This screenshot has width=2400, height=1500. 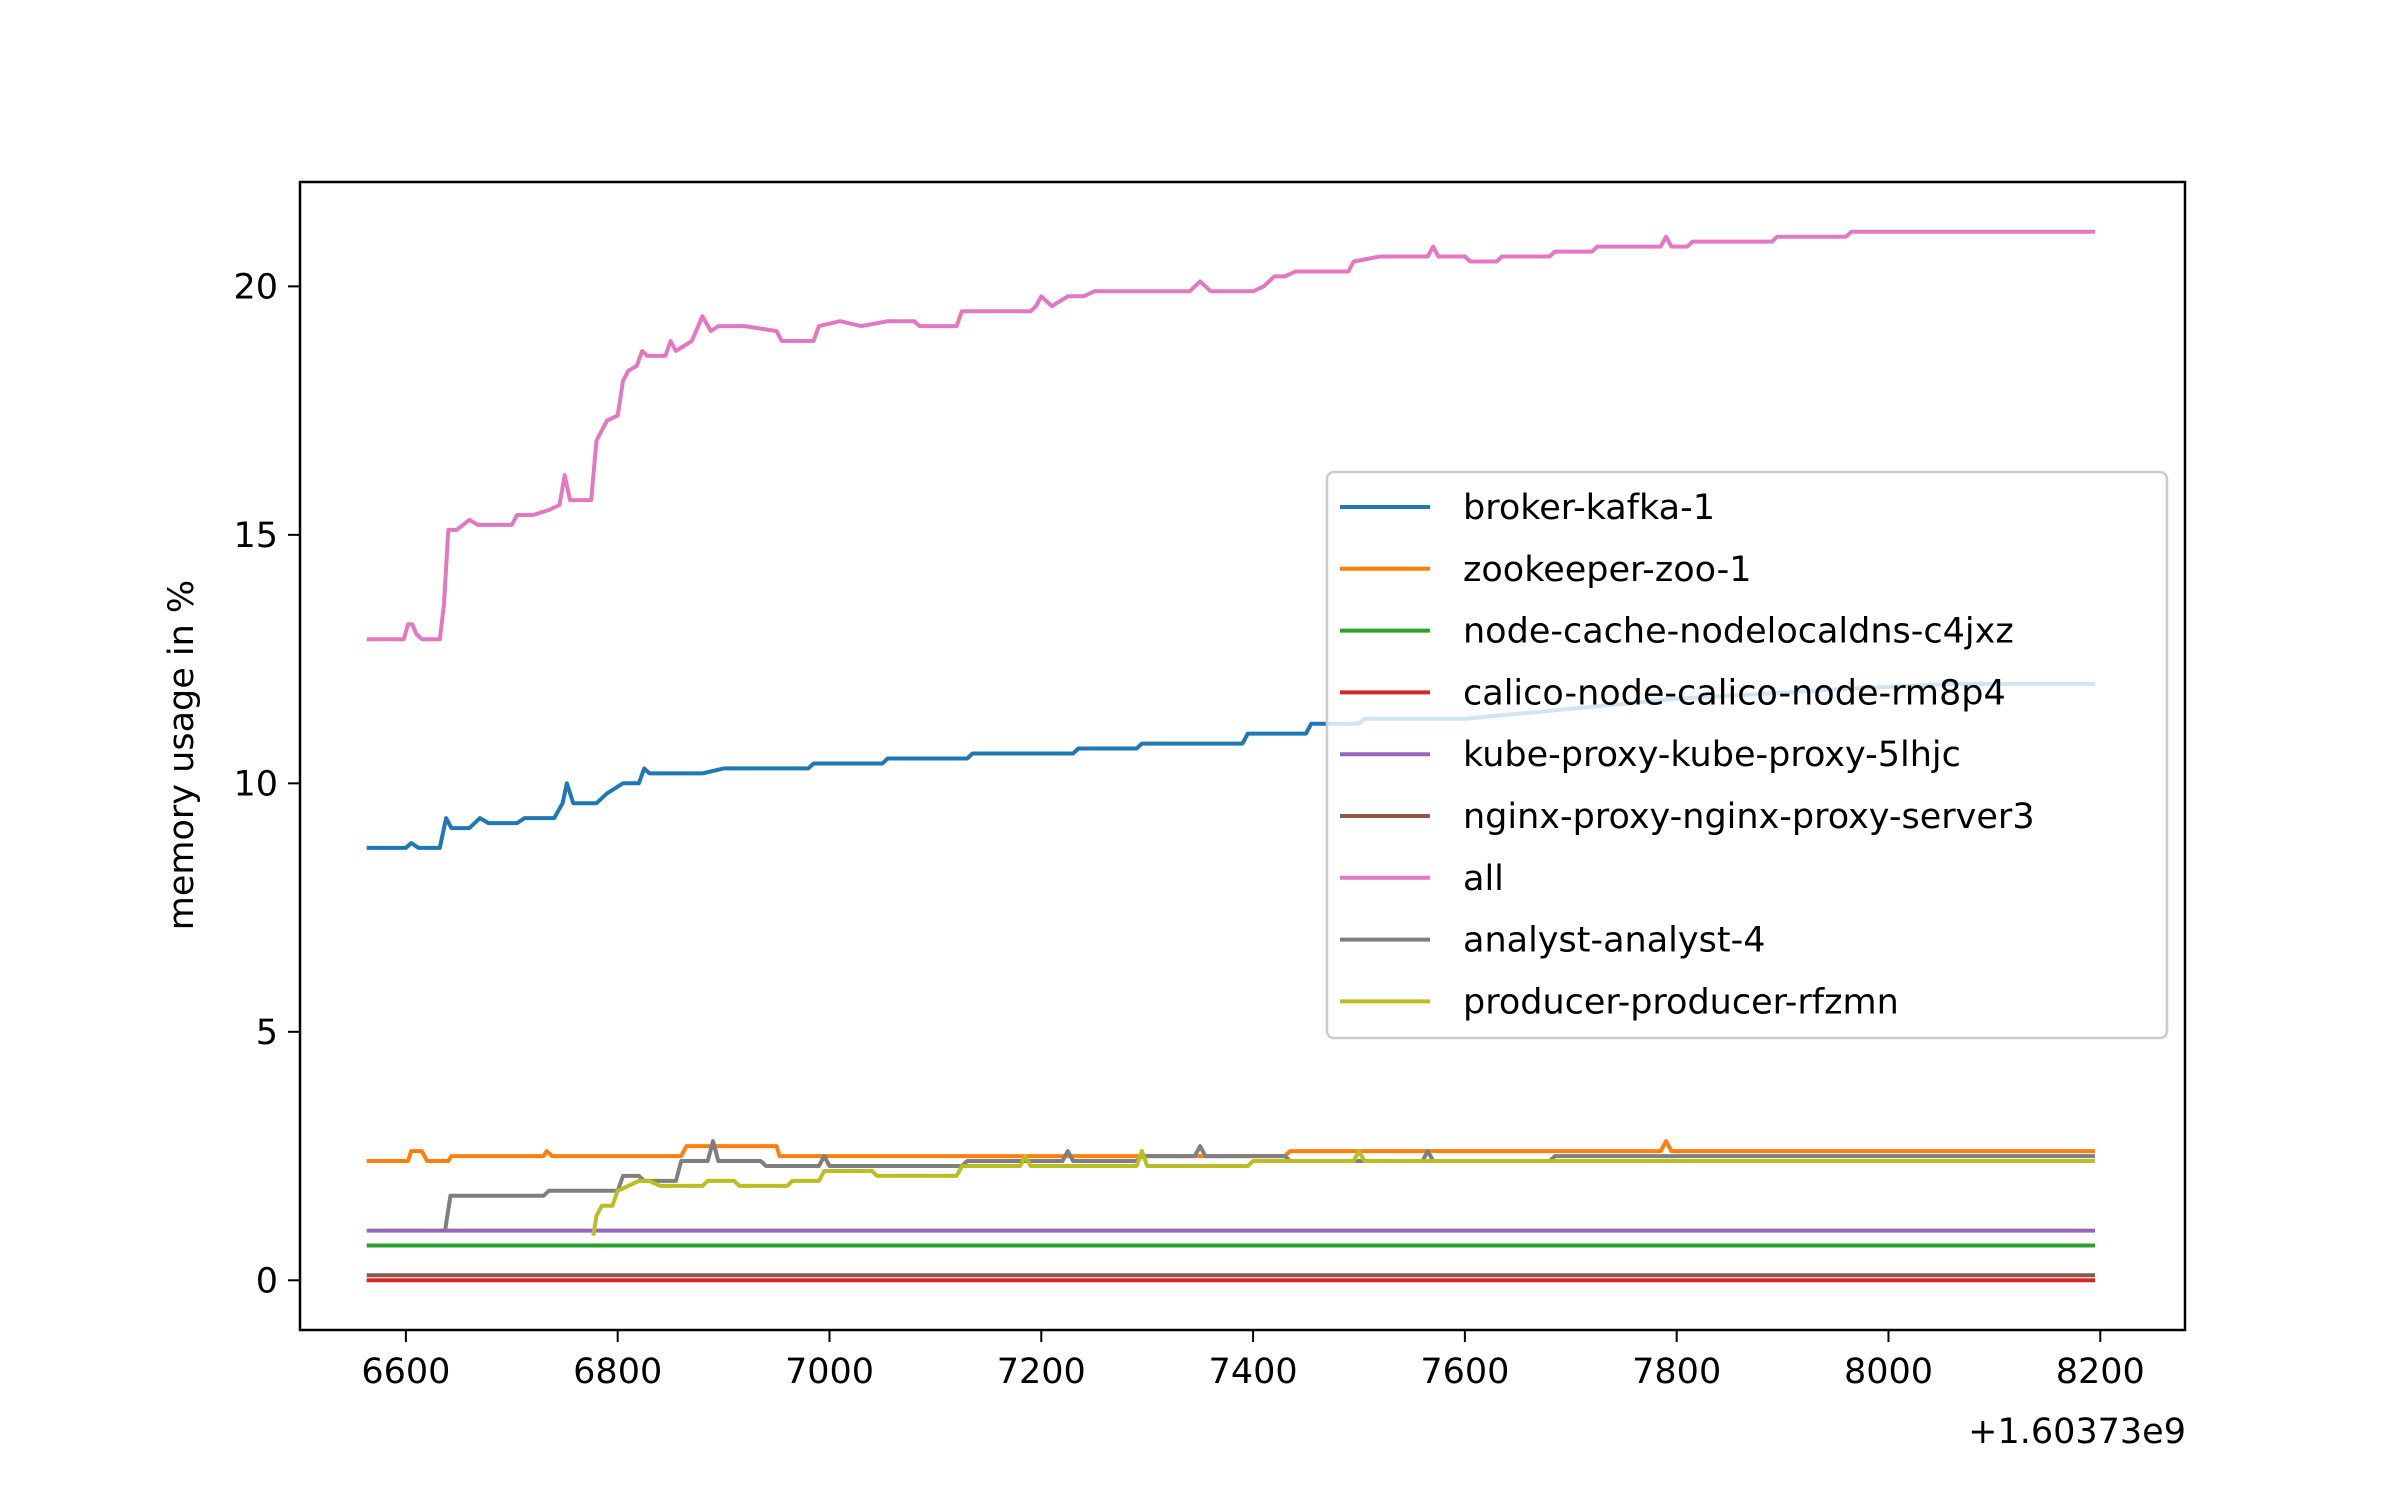 What do you see at coordinates (255, 287) in the screenshot?
I see `y-tick-label: 20` at bounding box center [255, 287].